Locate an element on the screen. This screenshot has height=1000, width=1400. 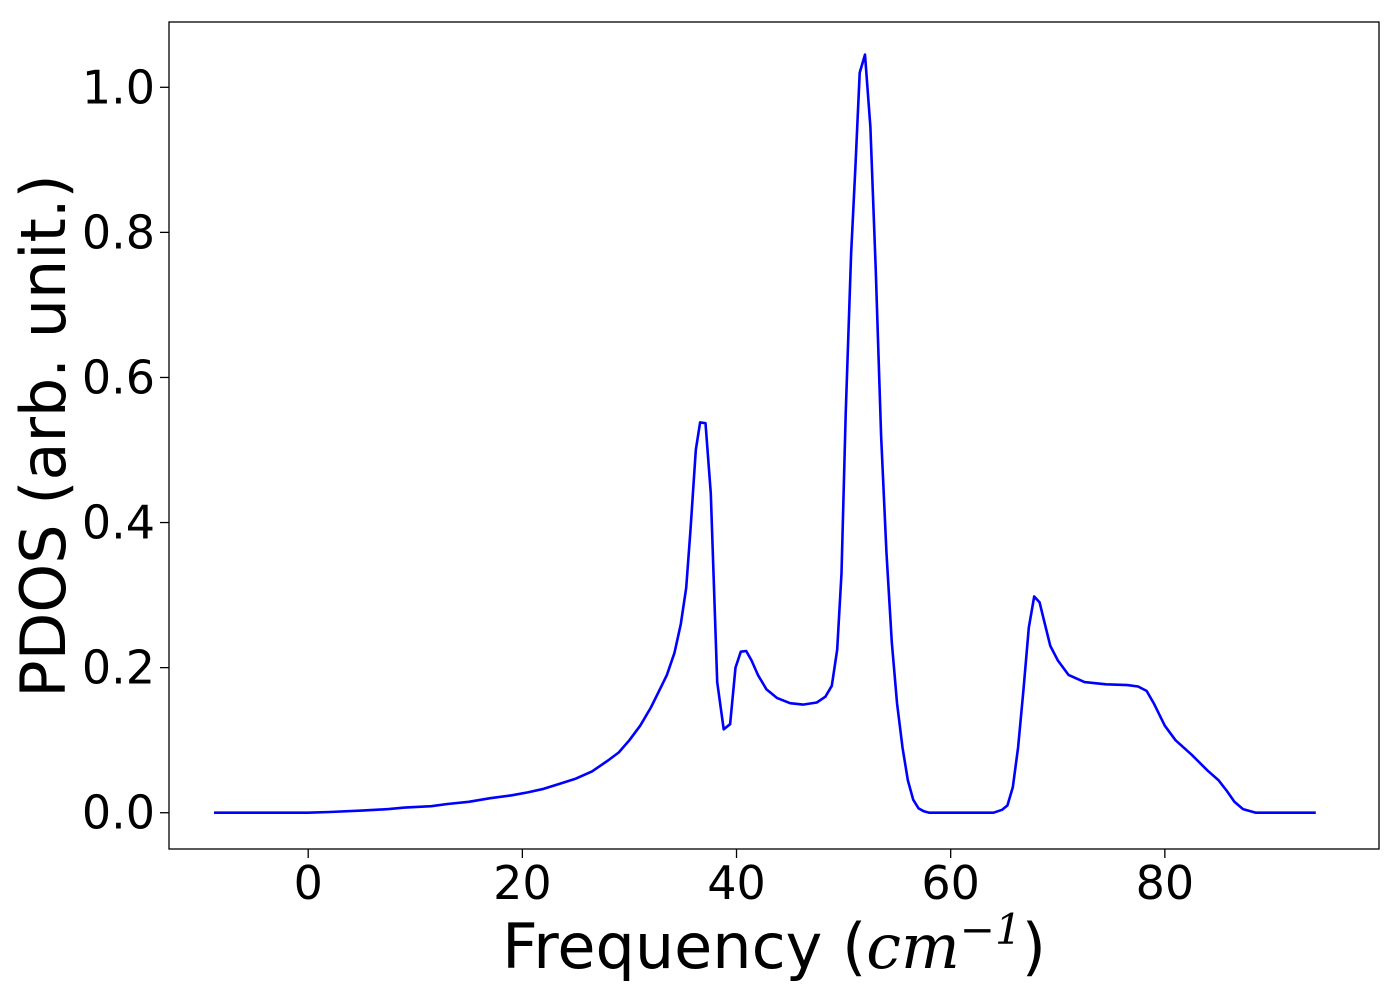
y-tick-label: 0.6 is located at coordinates (118, 377).